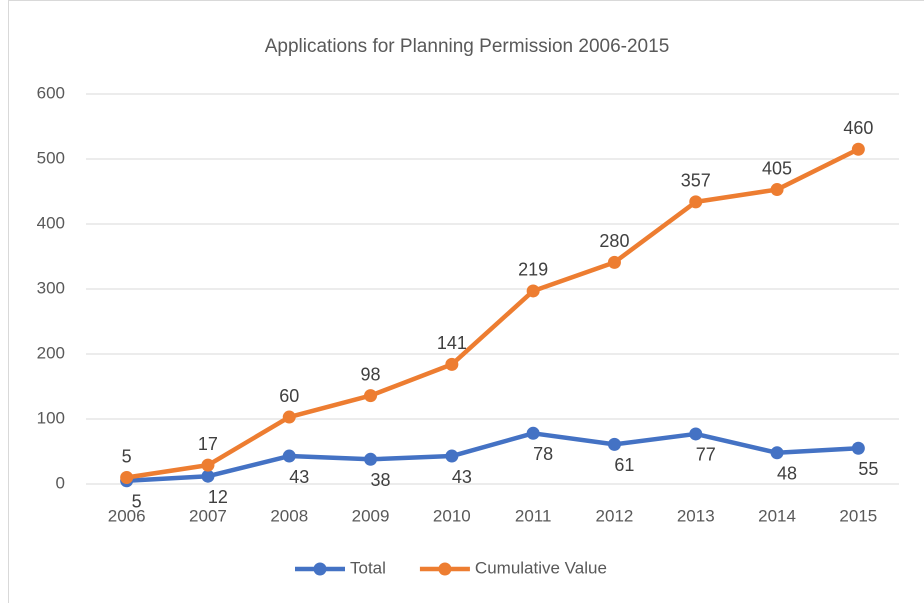 This screenshot has width=924, height=603. What do you see at coordinates (218, 497) in the screenshot?
I see `data-label: 12` at bounding box center [218, 497].